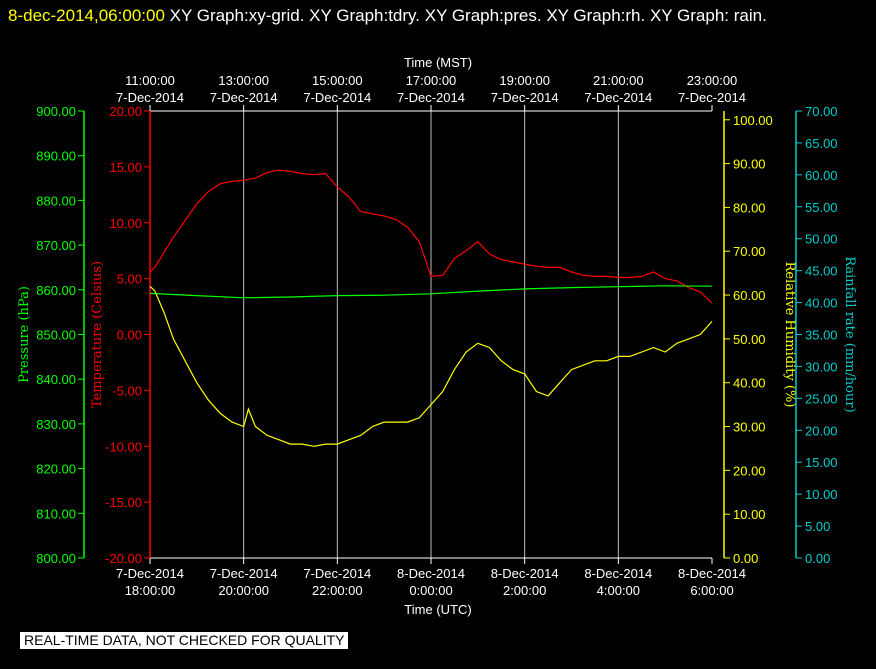  I want to click on x-axis-title: Time (UTC), so click(437, 609).